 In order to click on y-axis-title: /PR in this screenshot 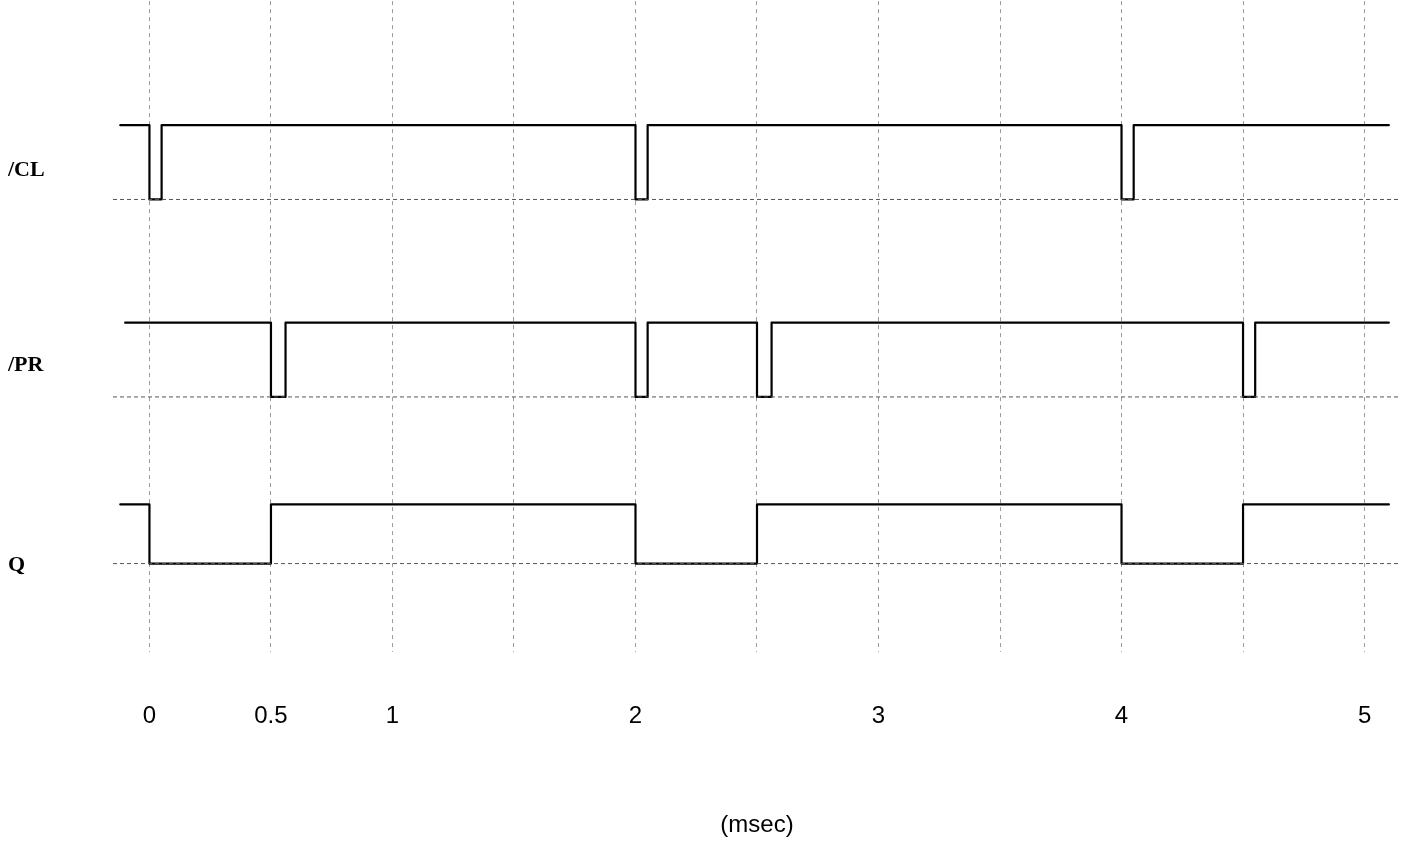, I will do `click(26, 364)`.